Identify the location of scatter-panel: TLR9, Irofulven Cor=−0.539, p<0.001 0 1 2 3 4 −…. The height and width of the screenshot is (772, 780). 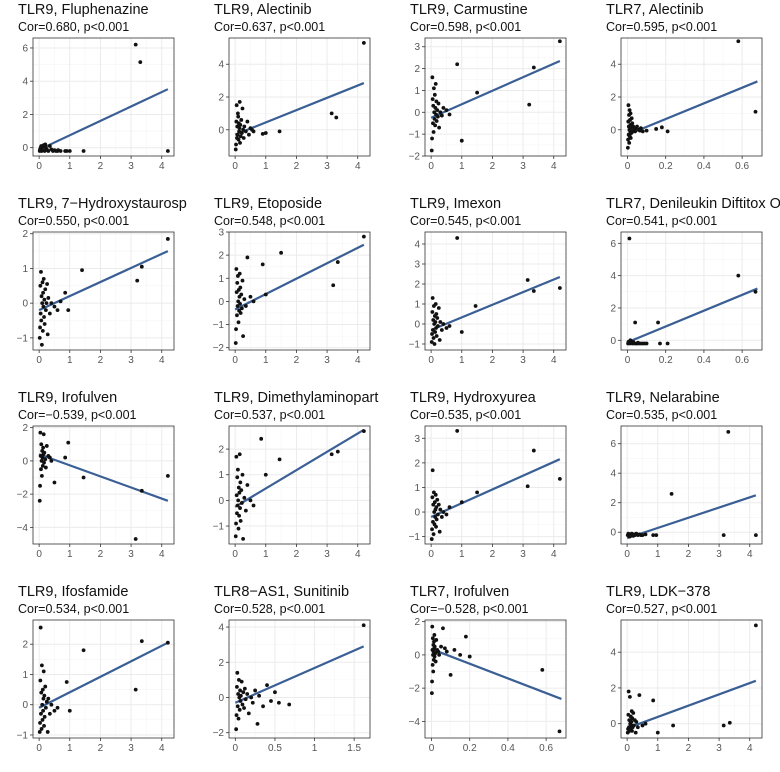
(96, 475).